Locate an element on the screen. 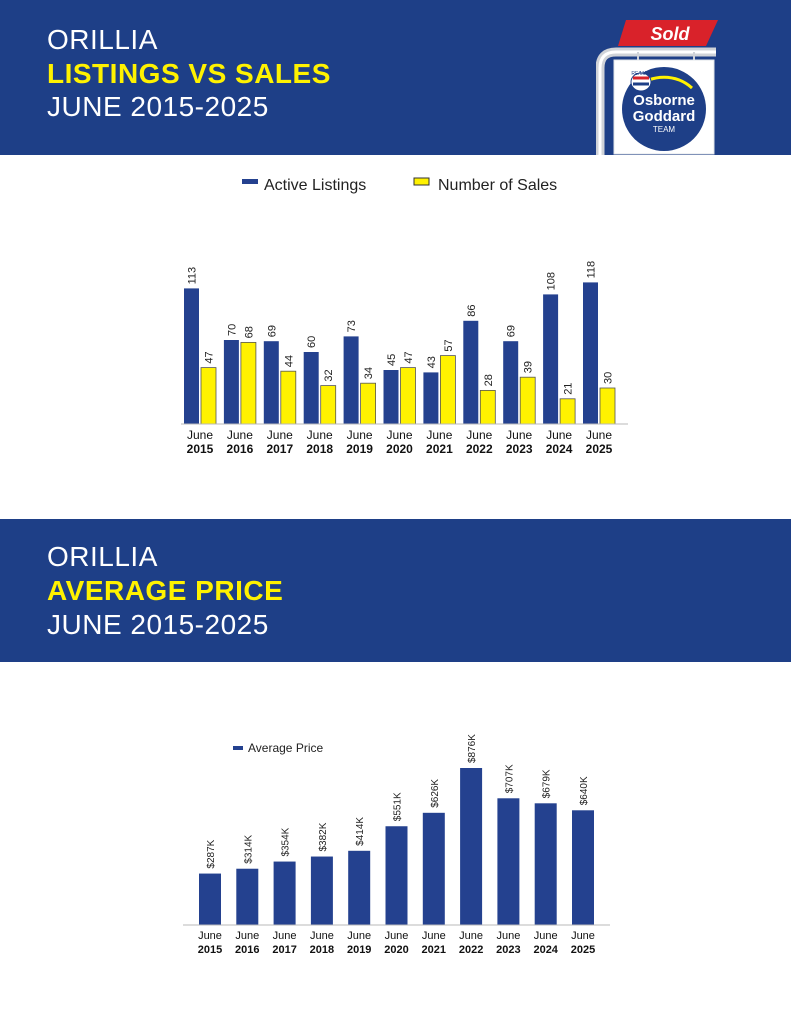  data-label: 28 is located at coordinates (489, 380).